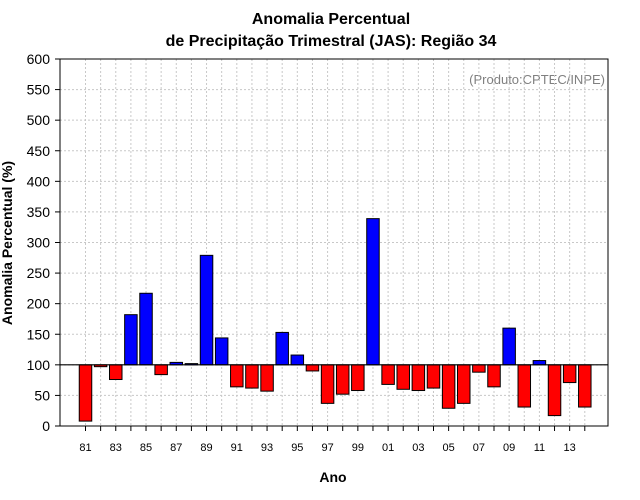  Describe the element at coordinates (39, 304) in the screenshot. I see `y-tick-label: 200` at that location.